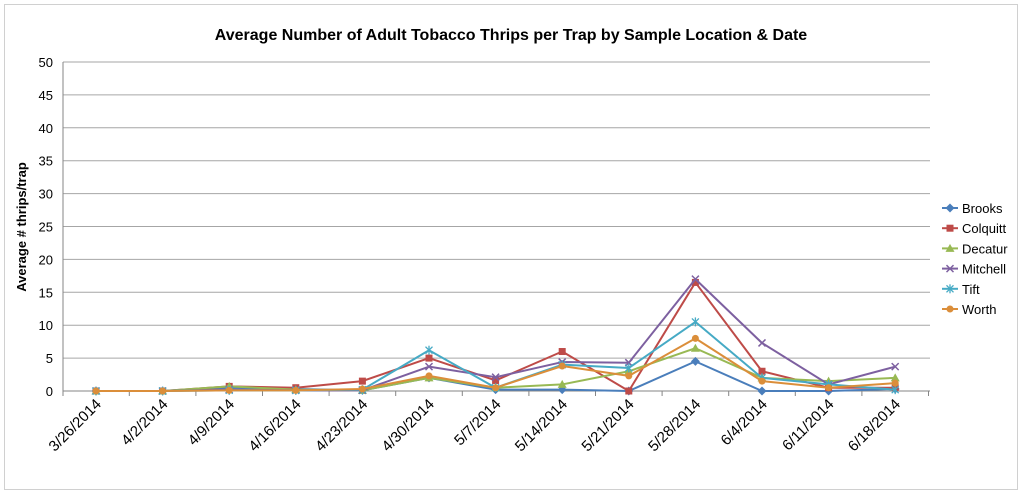  I want to click on legend-label: Decatur, so click(985, 248).